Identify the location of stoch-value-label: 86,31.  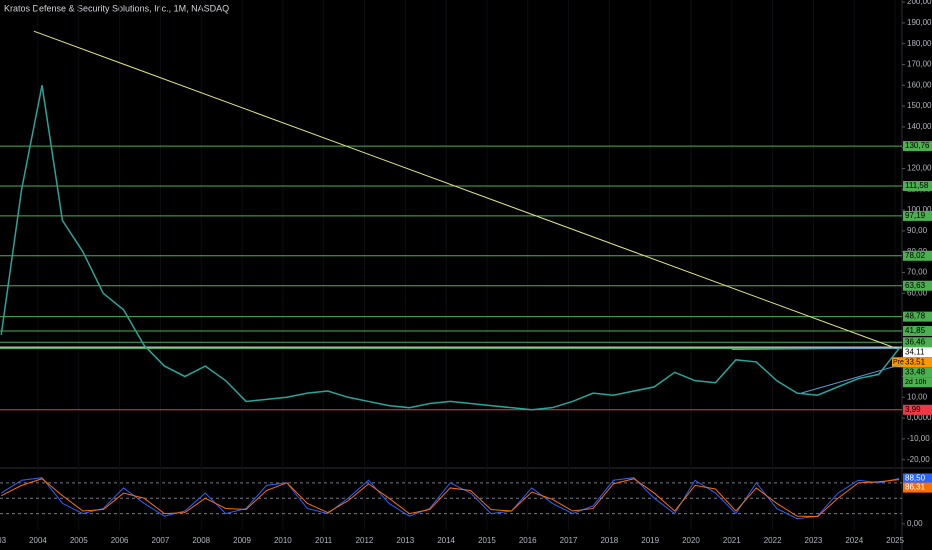
(915, 487).